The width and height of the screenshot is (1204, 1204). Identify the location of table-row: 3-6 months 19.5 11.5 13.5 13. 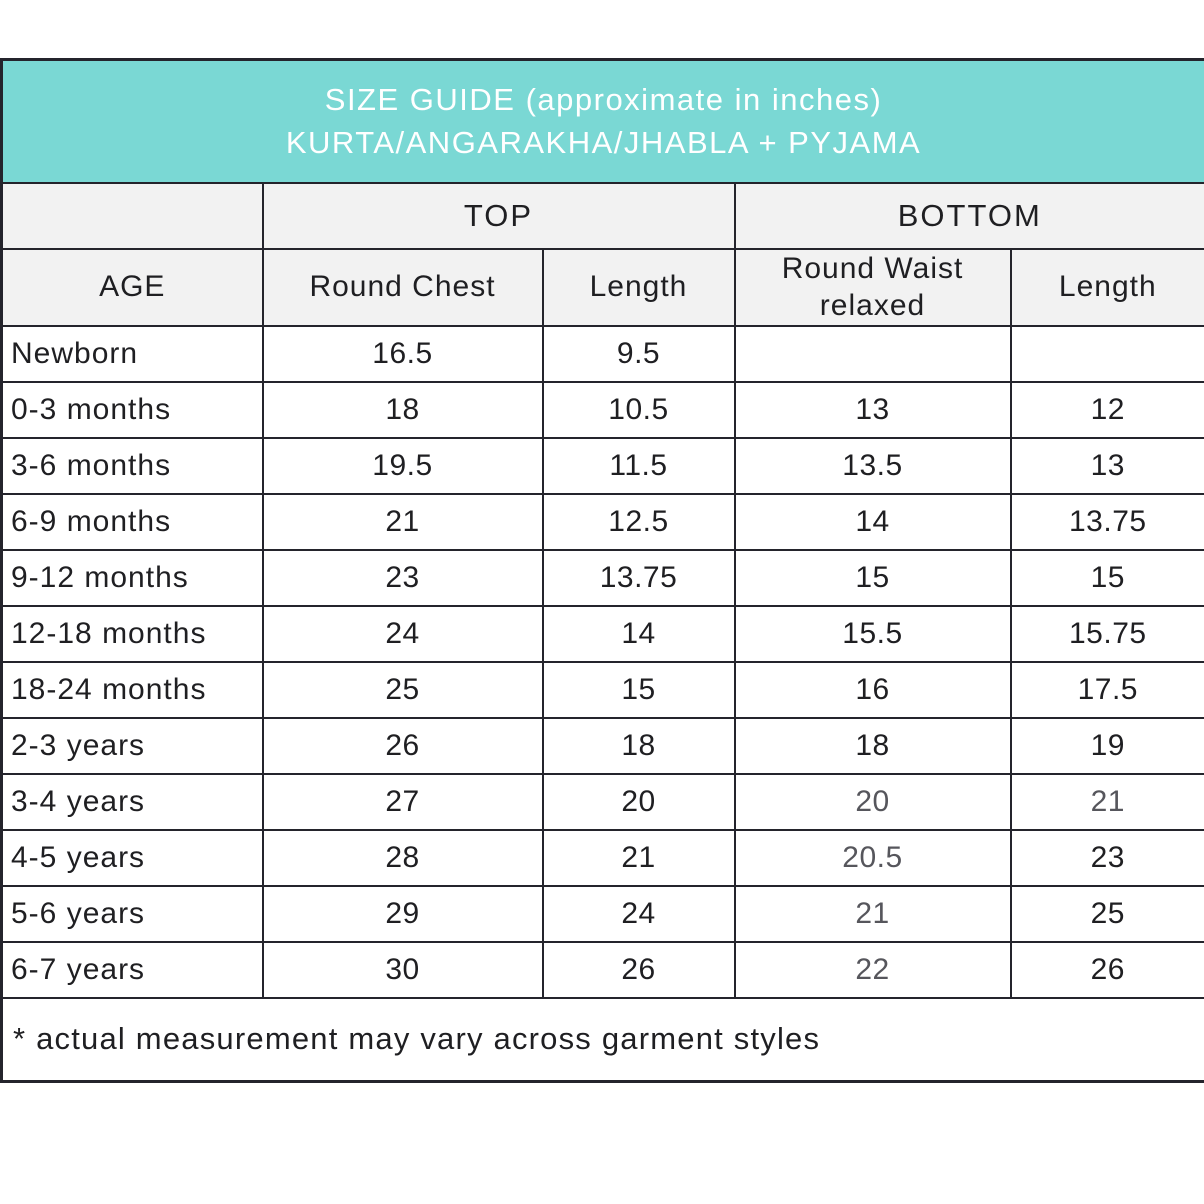
(602, 465).